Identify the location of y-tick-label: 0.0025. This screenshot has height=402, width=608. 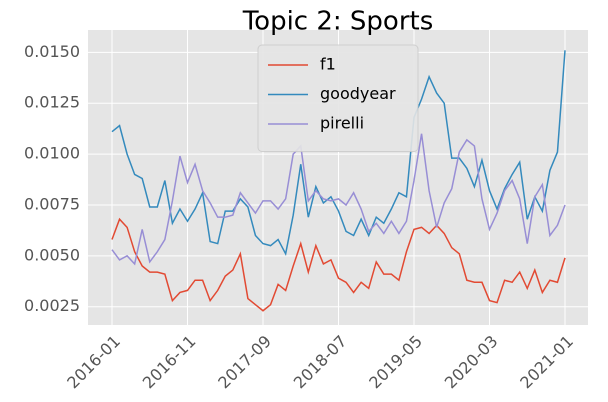
(52, 305).